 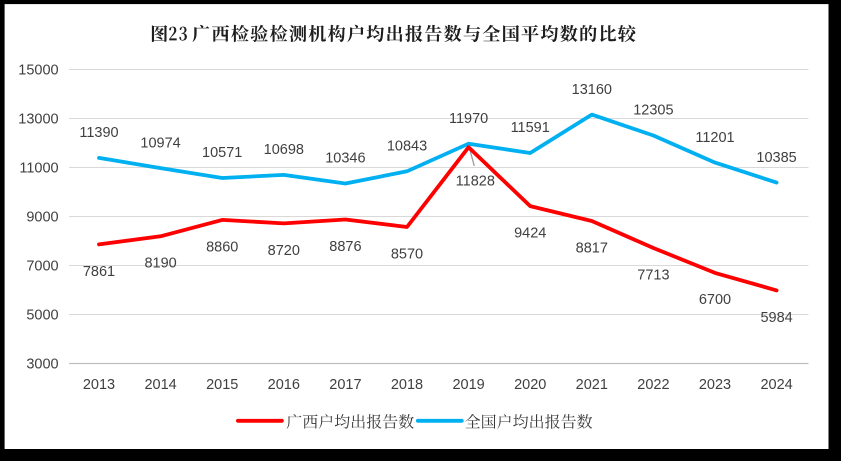 I want to click on svg-text: 5000, so click(x=42, y=316).